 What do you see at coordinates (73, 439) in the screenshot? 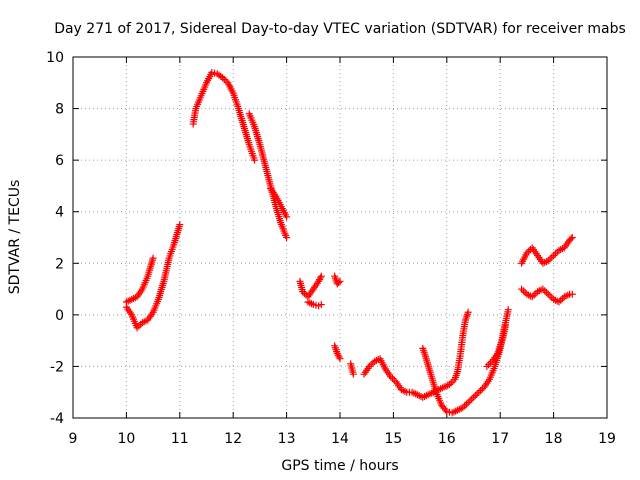
I see `x-tick-label: 9` at bounding box center [73, 439].